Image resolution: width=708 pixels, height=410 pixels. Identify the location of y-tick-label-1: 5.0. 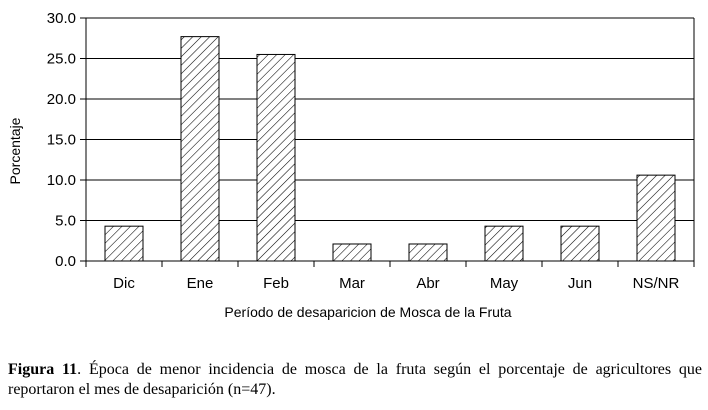
(65, 221).